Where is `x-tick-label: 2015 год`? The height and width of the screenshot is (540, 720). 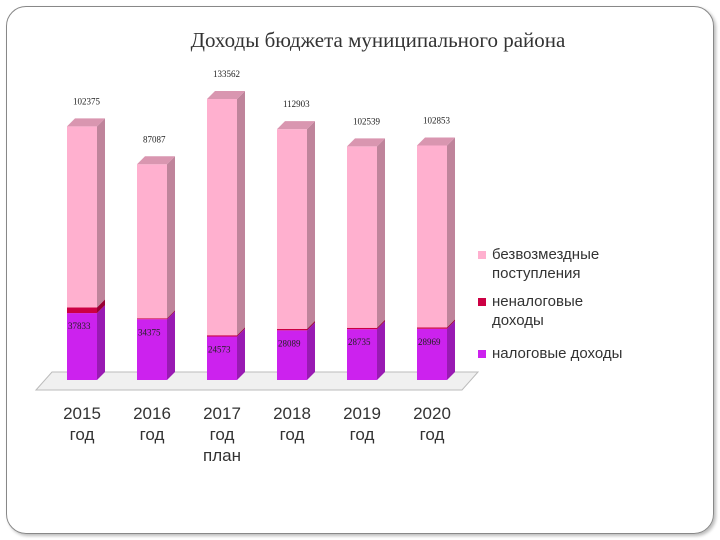 x-tick-label: 2015 год is located at coordinates (82, 424).